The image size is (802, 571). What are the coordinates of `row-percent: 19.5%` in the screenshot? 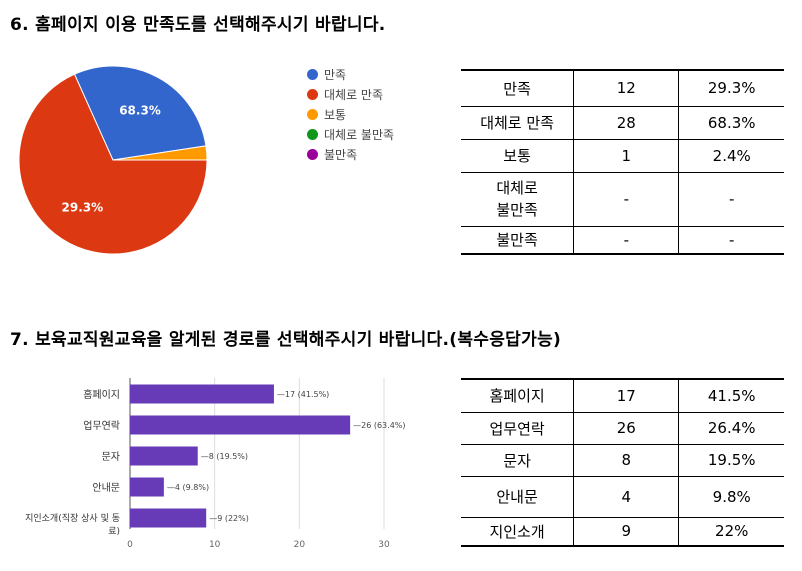 It's located at (731, 460).